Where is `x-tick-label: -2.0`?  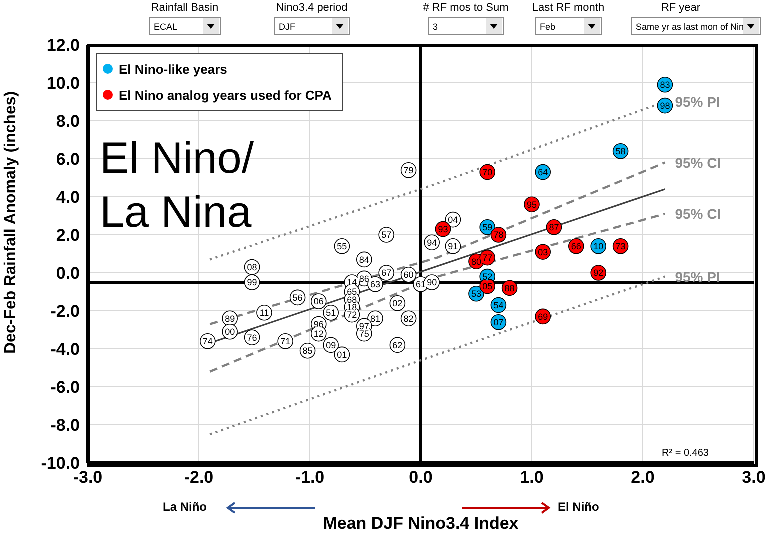
x-tick-label: -2.0 is located at coordinates (199, 478).